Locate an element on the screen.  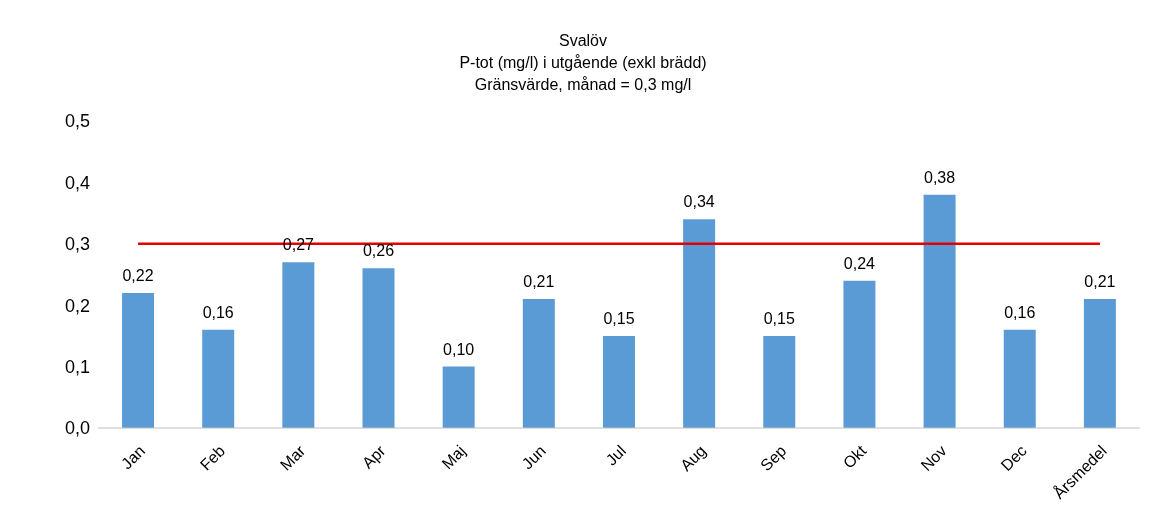
x-tick-label: Aug is located at coordinates (693, 458).